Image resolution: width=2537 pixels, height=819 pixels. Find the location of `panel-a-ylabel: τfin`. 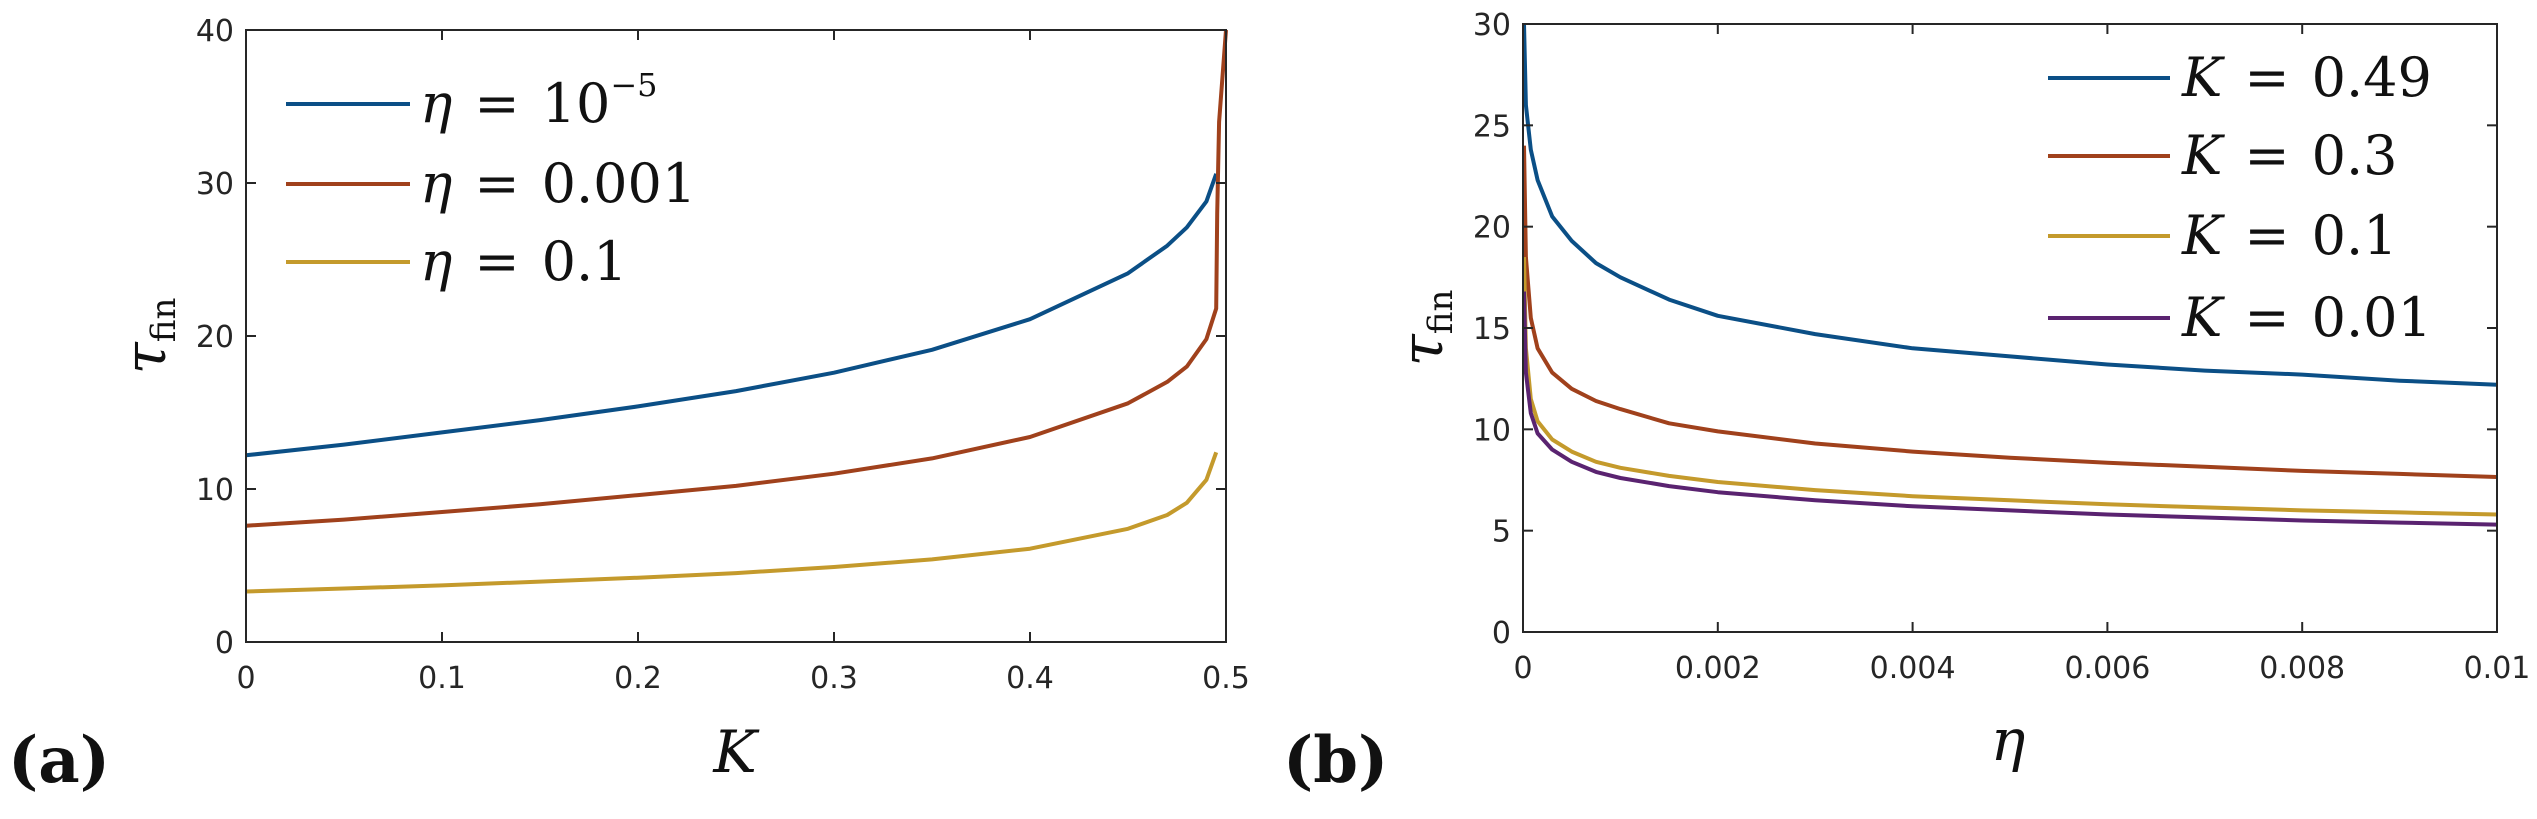

panel-a-ylabel: τfin is located at coordinates (147, 336).